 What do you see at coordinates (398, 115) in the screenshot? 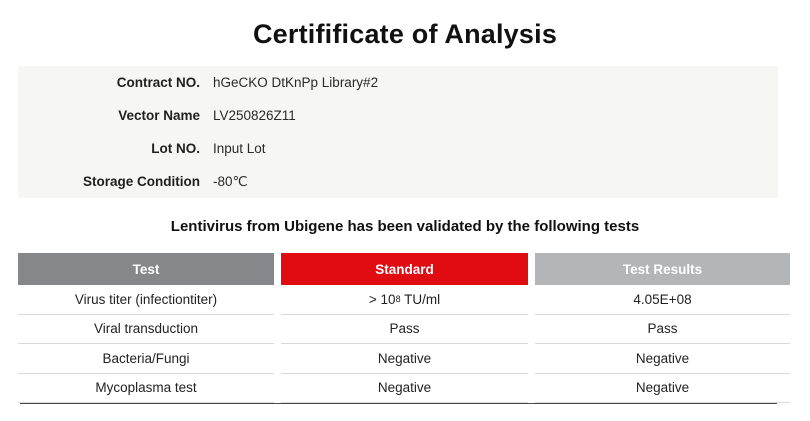
I see `info-row-vector-name: Vector Name LV250826Z11` at bounding box center [398, 115].